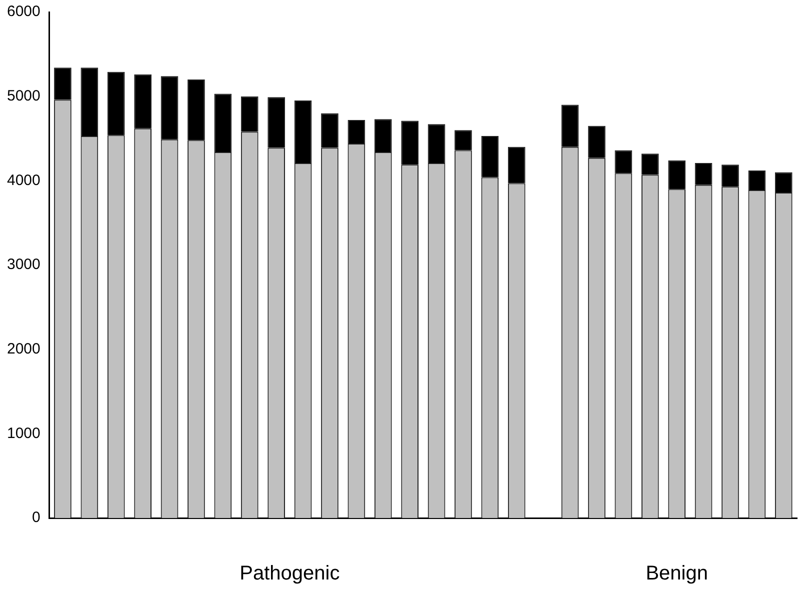 The image size is (803, 592). Describe the element at coordinates (23, 180) in the screenshot. I see `y-tick-label: 4000` at that location.